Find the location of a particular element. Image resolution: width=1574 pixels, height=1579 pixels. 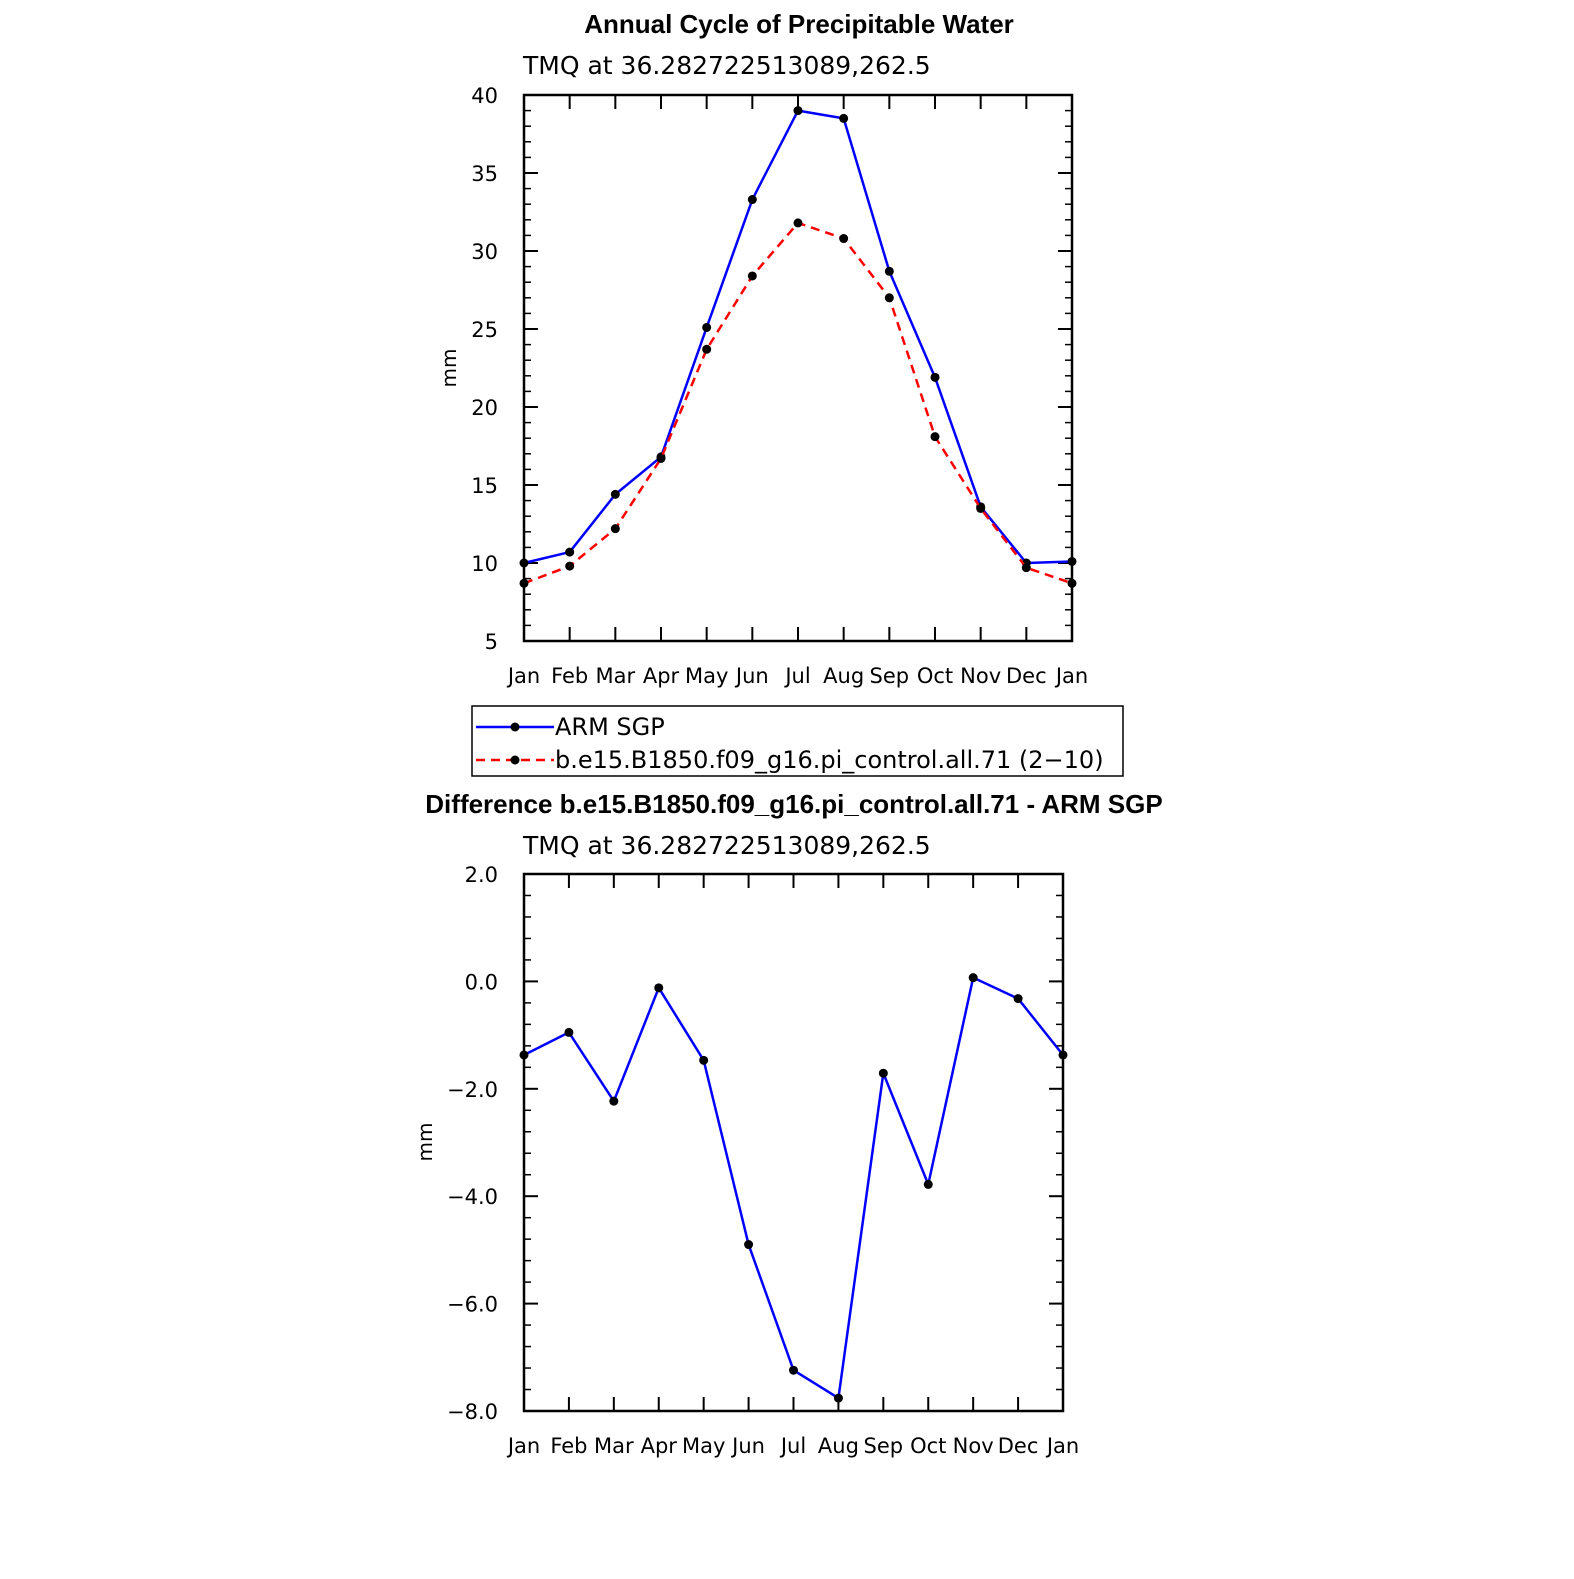

chart1-subtitle: TMQ at 36.282722513089,262.5 is located at coordinates (726, 65).